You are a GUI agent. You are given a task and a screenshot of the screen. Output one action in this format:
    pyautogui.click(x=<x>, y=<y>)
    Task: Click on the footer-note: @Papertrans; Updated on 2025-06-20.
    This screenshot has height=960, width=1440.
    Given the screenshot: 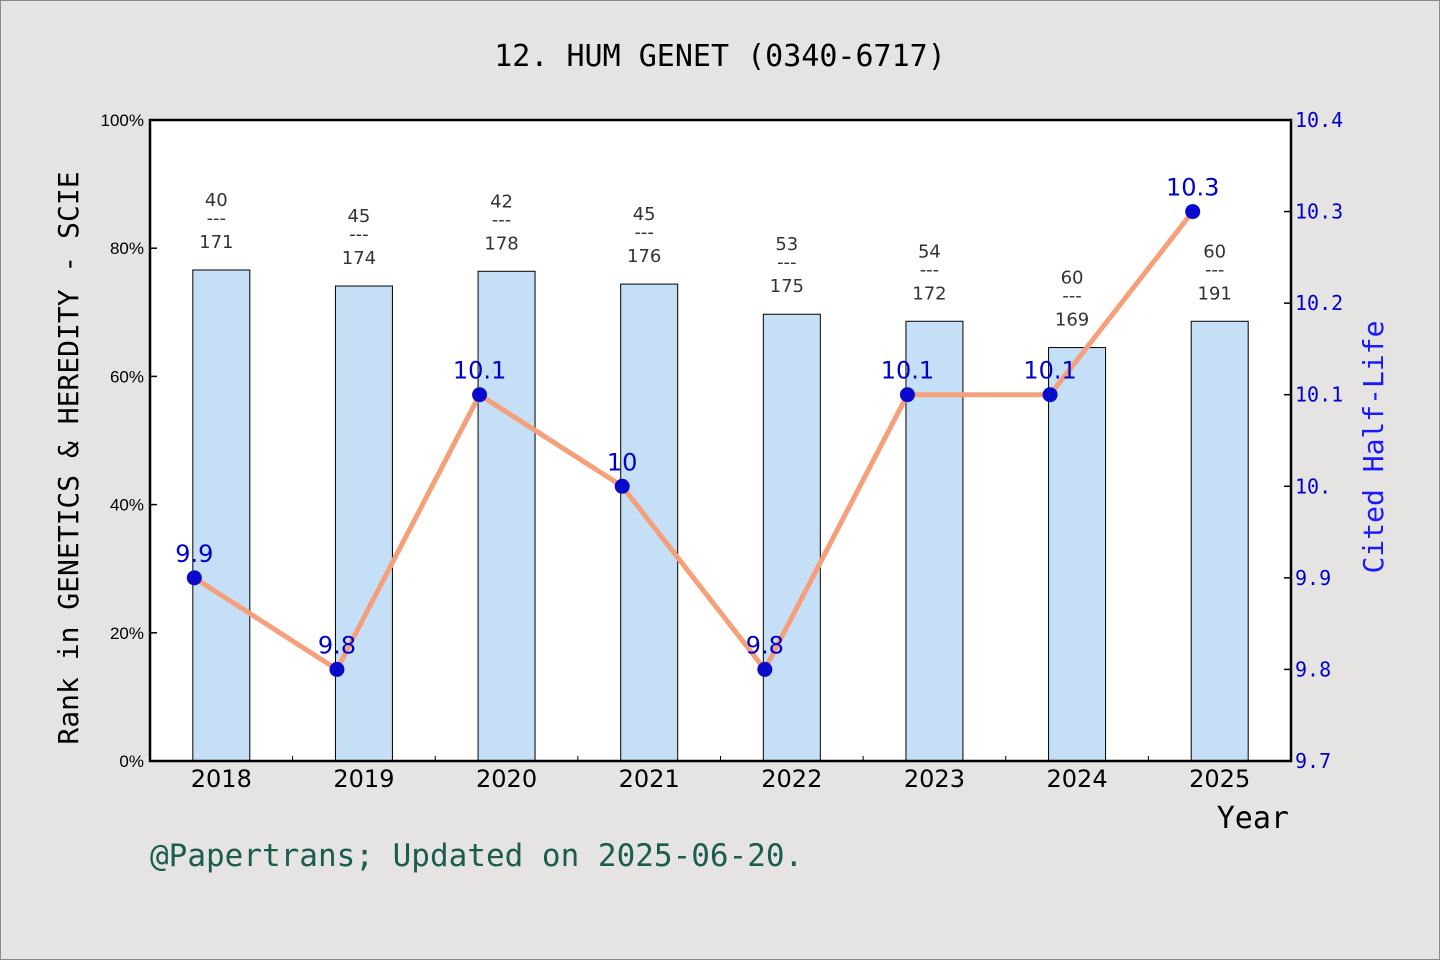 What is the action you would take?
    pyautogui.click(x=476, y=856)
    